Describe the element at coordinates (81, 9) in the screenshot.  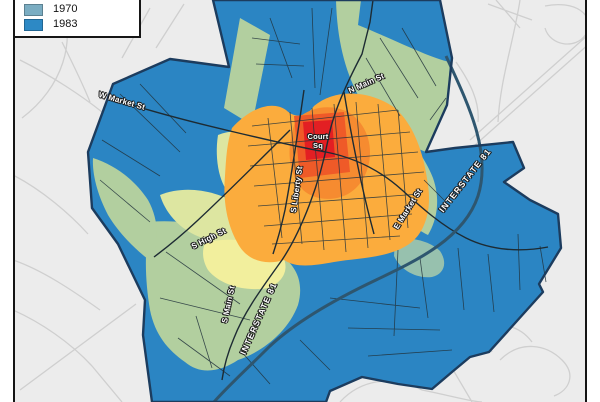
I see `legend-row-1970: 1970` at that location.